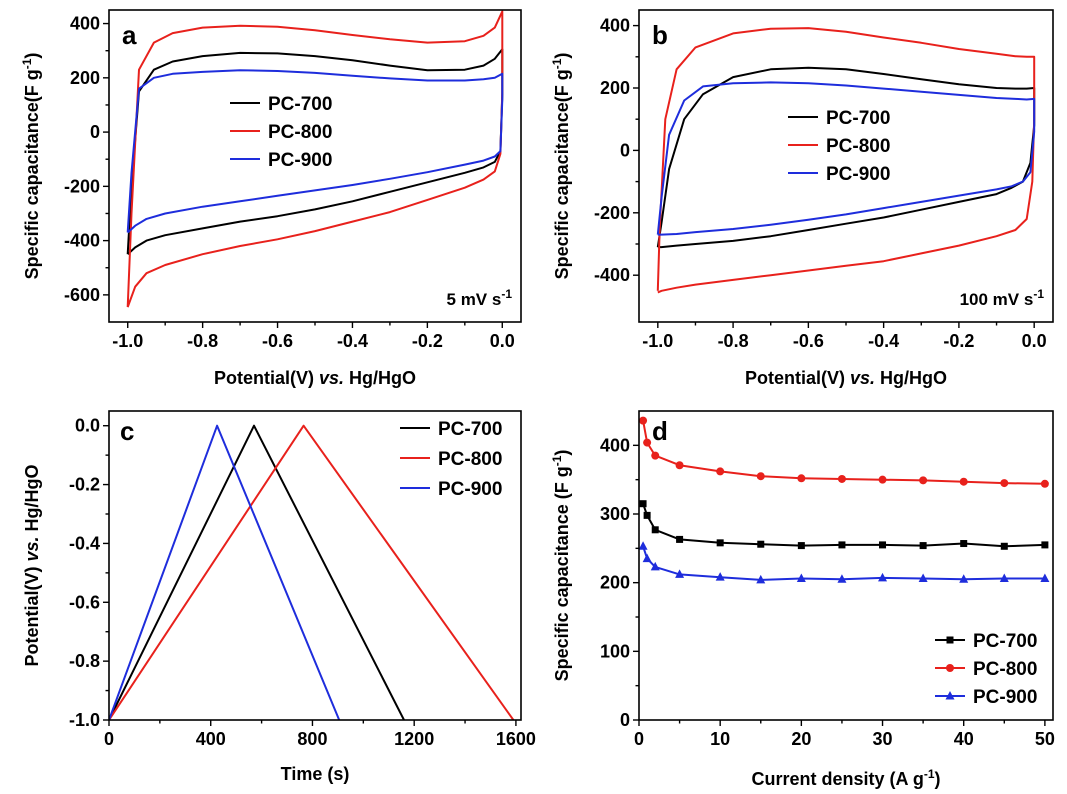  What do you see at coordinates (615, 514) in the screenshot?
I see `y-tick-label: 300` at bounding box center [615, 514].